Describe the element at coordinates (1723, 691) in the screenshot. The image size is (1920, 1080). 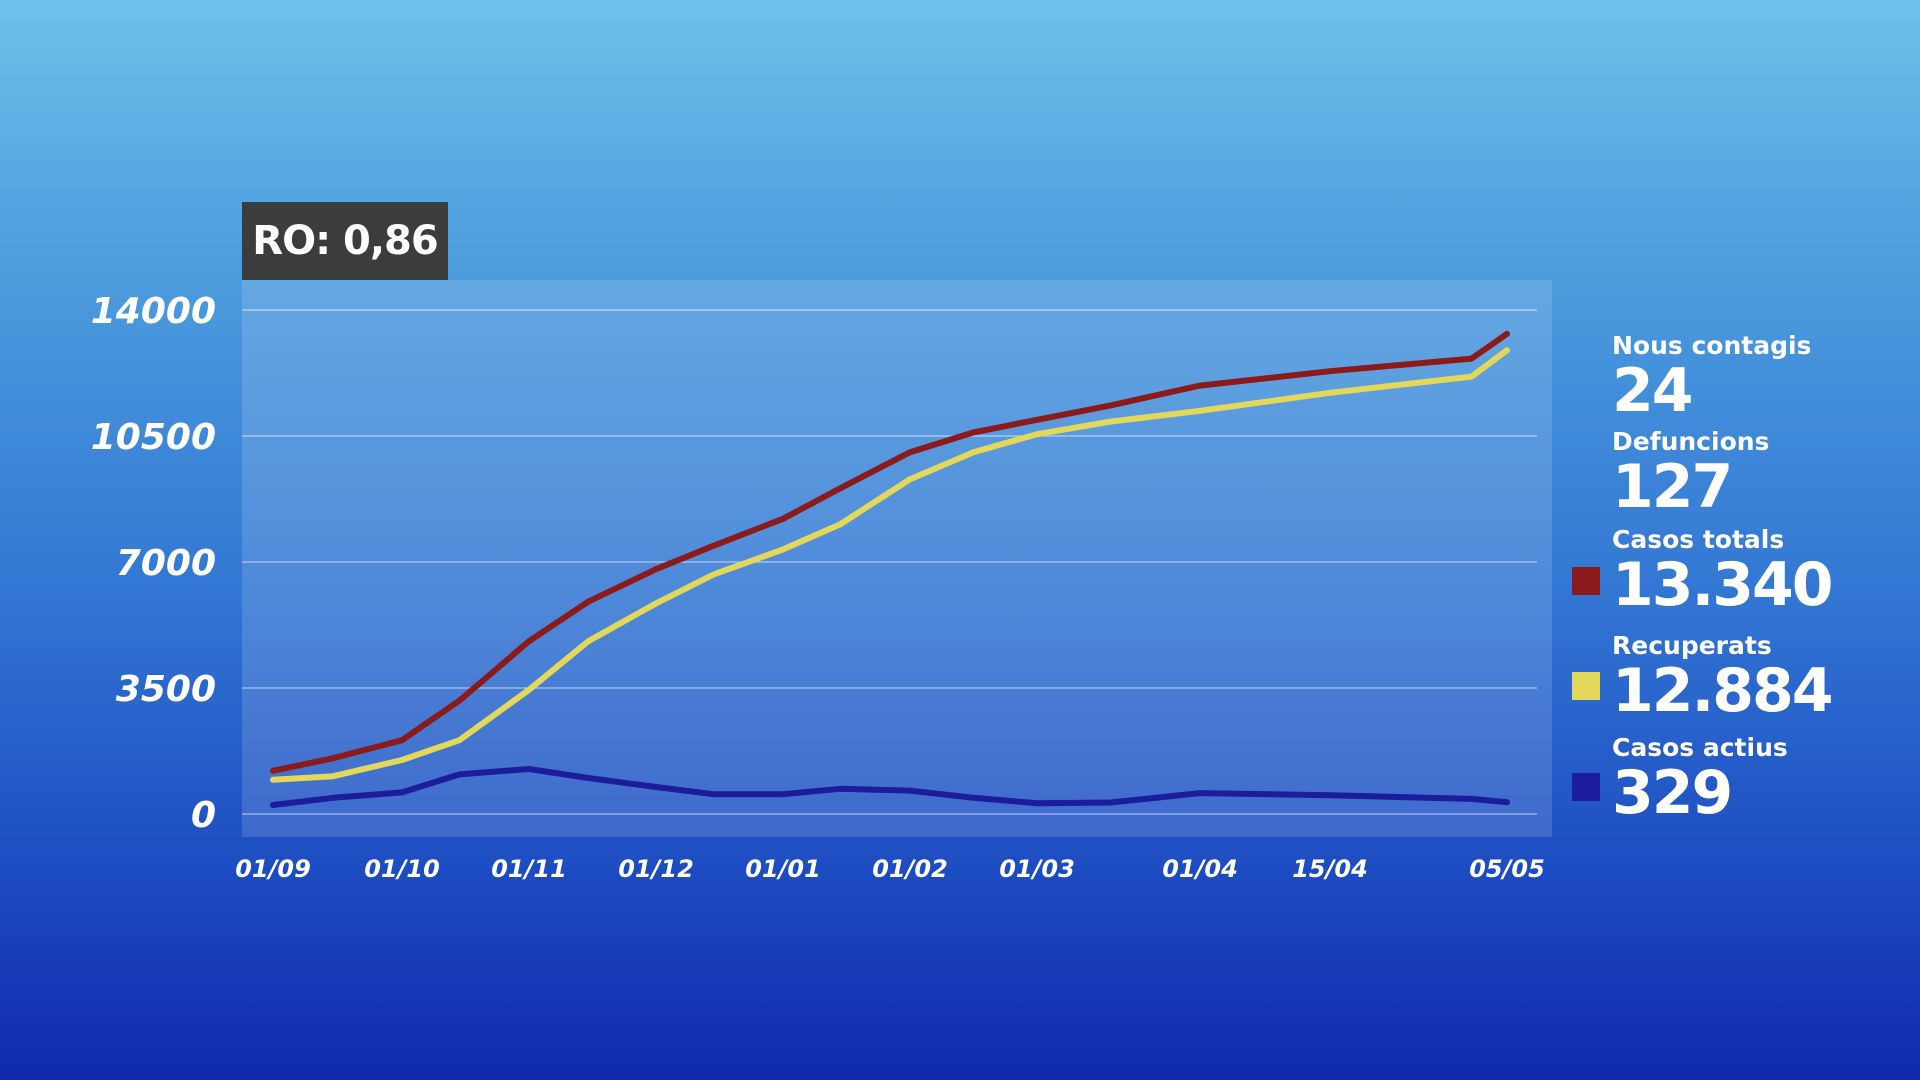
I see `stat-value: 12.884` at that location.